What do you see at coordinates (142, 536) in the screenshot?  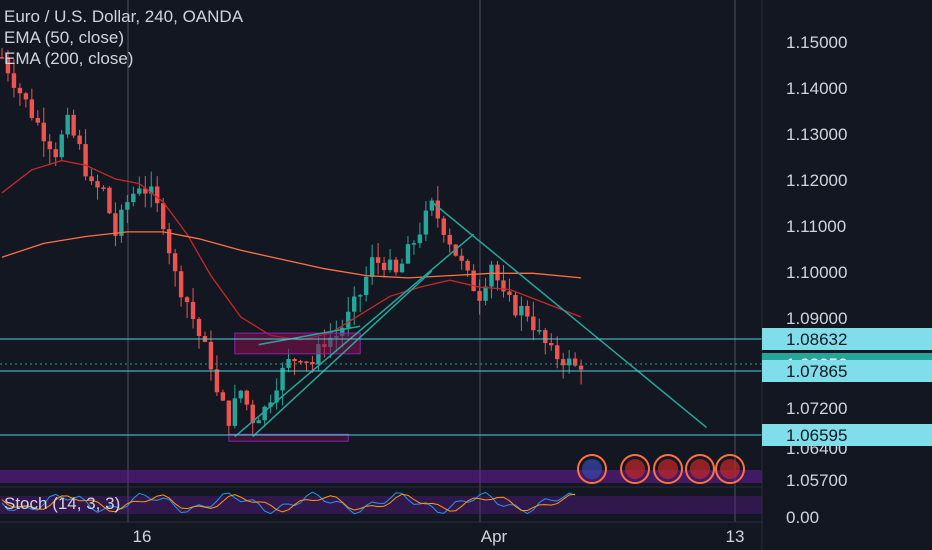 I see `time-tick-label: 16` at bounding box center [142, 536].